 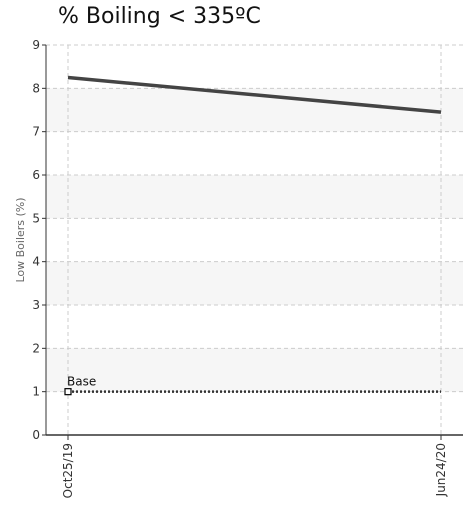 What do you see at coordinates (36, 218) in the screenshot?
I see `y-tick-label-5: 5` at bounding box center [36, 218].